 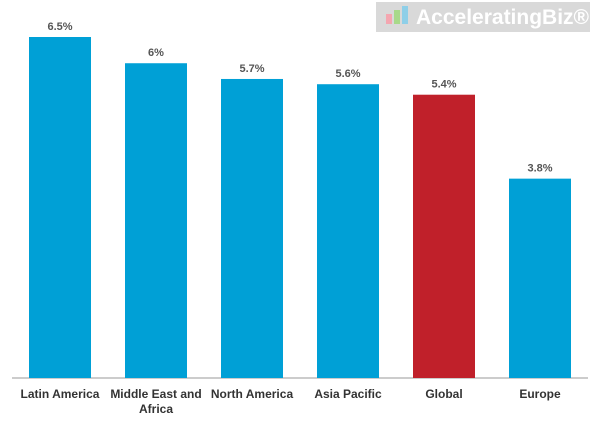 What do you see at coordinates (59, 27) in the screenshot?
I see `value-label: 6.5%` at bounding box center [59, 27].